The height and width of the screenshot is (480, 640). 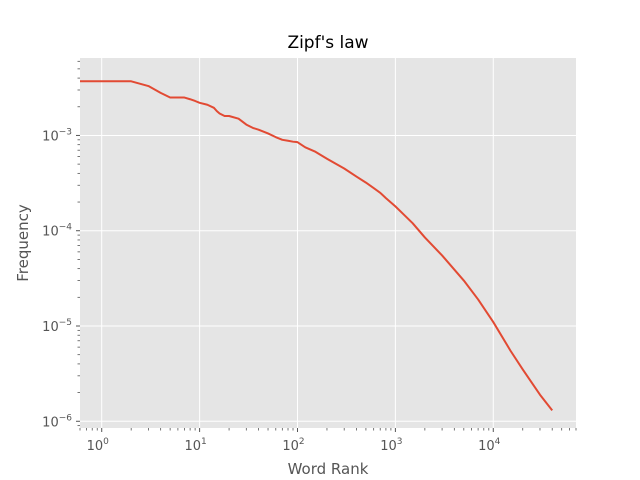 What do you see at coordinates (391, 445) in the screenshot?
I see `x-tick-label: 10³` at bounding box center [391, 445].